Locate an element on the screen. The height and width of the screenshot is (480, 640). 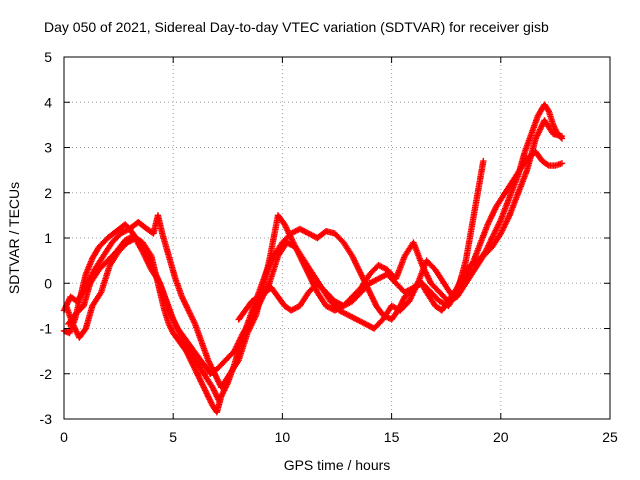
y-tick-label: -3 is located at coordinates (46, 419).